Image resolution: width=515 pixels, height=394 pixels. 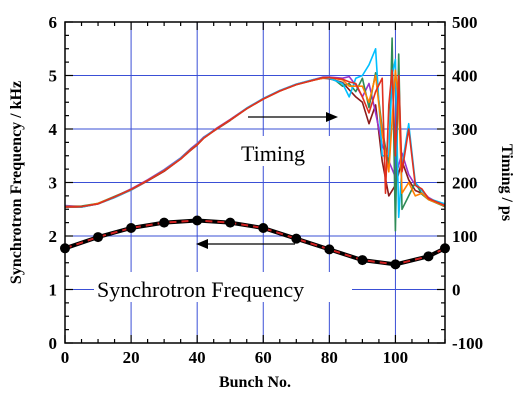 I want to click on synchrotron-label-bg, so click(x=223, y=287).